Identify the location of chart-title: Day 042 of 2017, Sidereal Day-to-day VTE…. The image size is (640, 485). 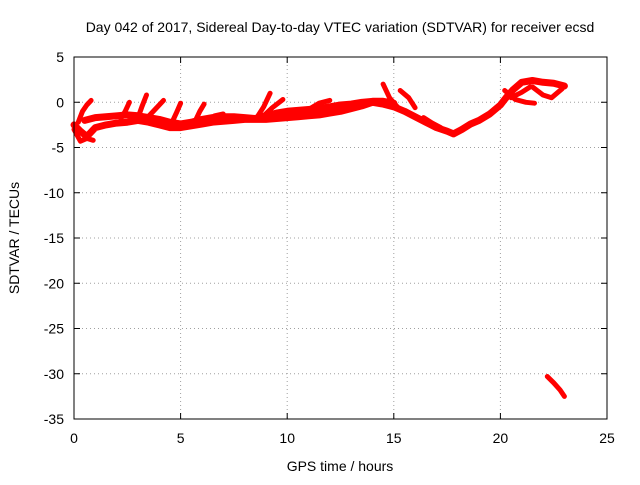
(340, 27).